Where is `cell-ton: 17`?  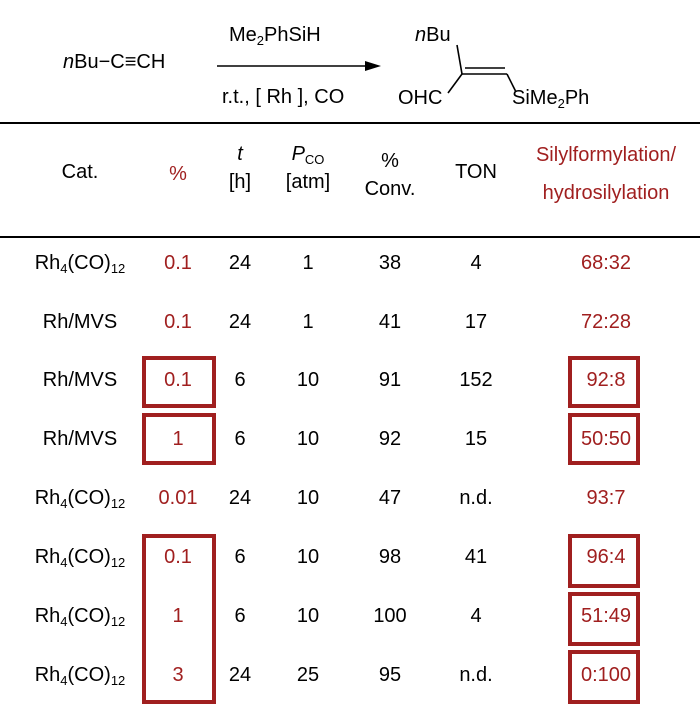 cell-ton: 17 is located at coordinates (476, 322).